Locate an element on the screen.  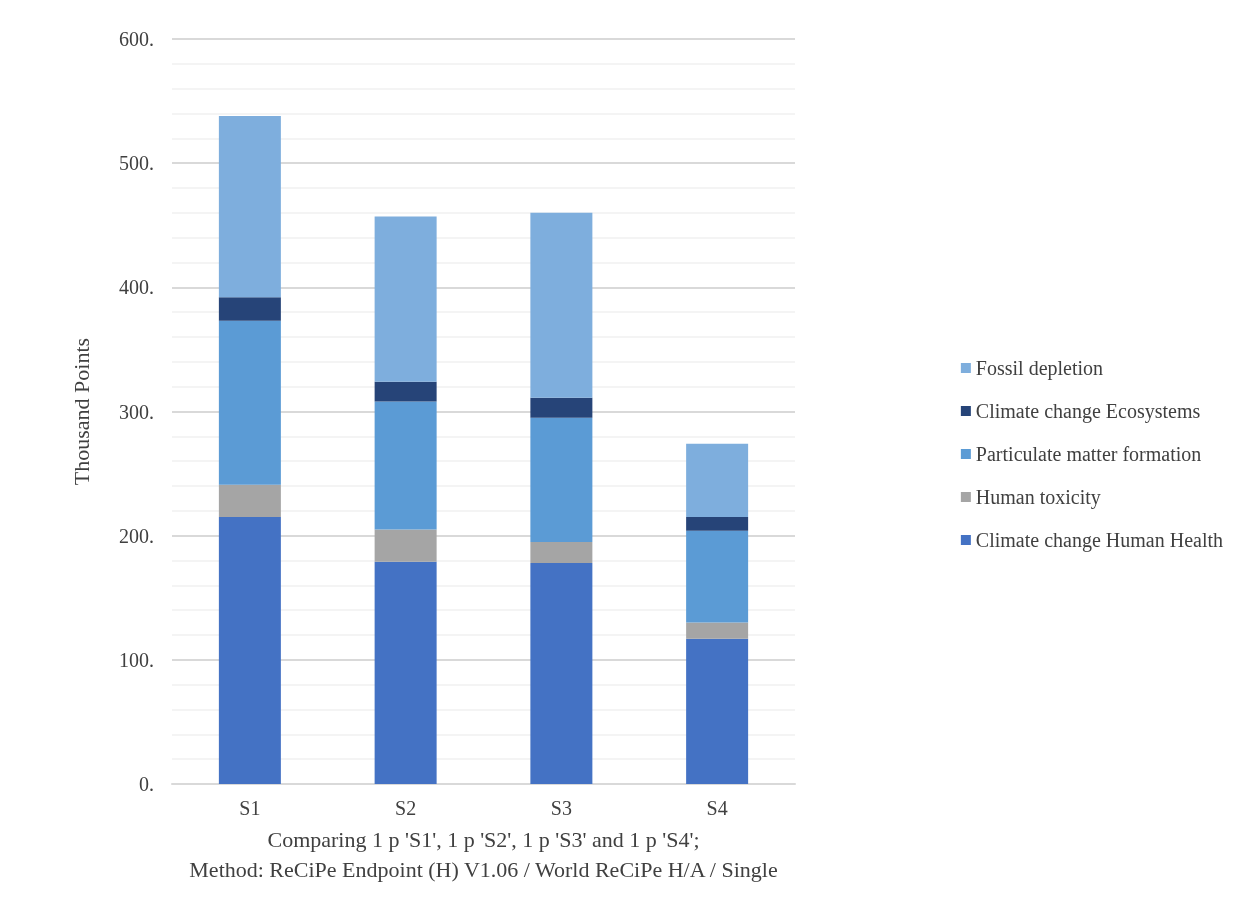
x-tick-label: S3 is located at coordinates (561, 808).